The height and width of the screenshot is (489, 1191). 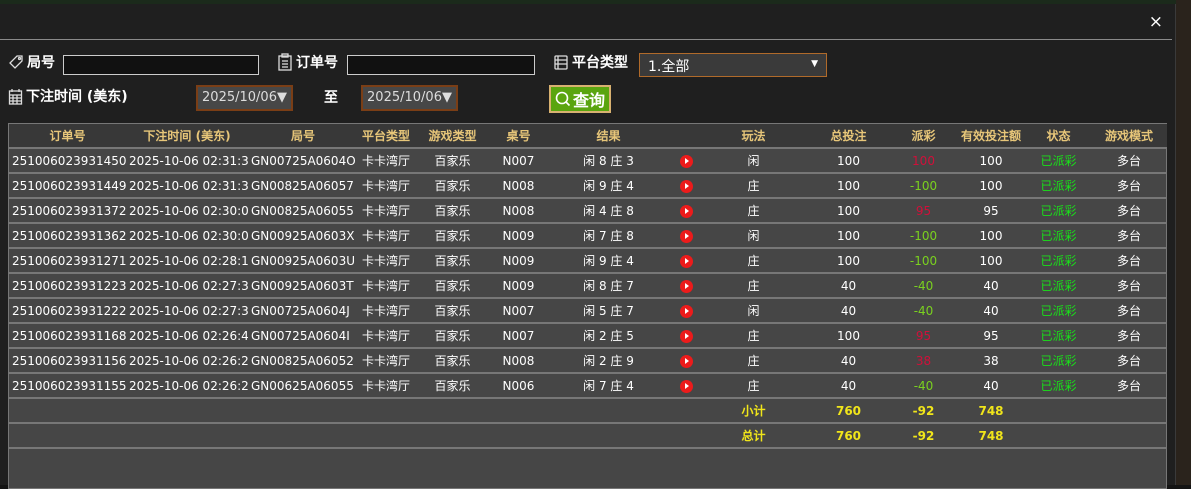 I want to click on platform-label: 平台类型, so click(x=590, y=62).